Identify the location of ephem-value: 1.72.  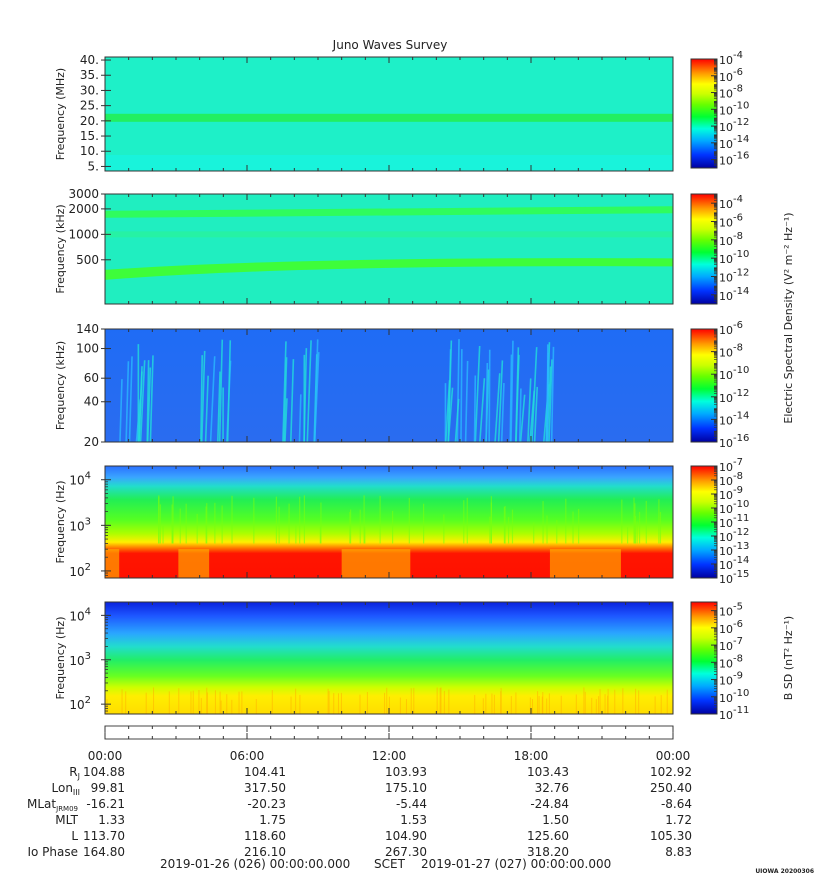
(678, 820).